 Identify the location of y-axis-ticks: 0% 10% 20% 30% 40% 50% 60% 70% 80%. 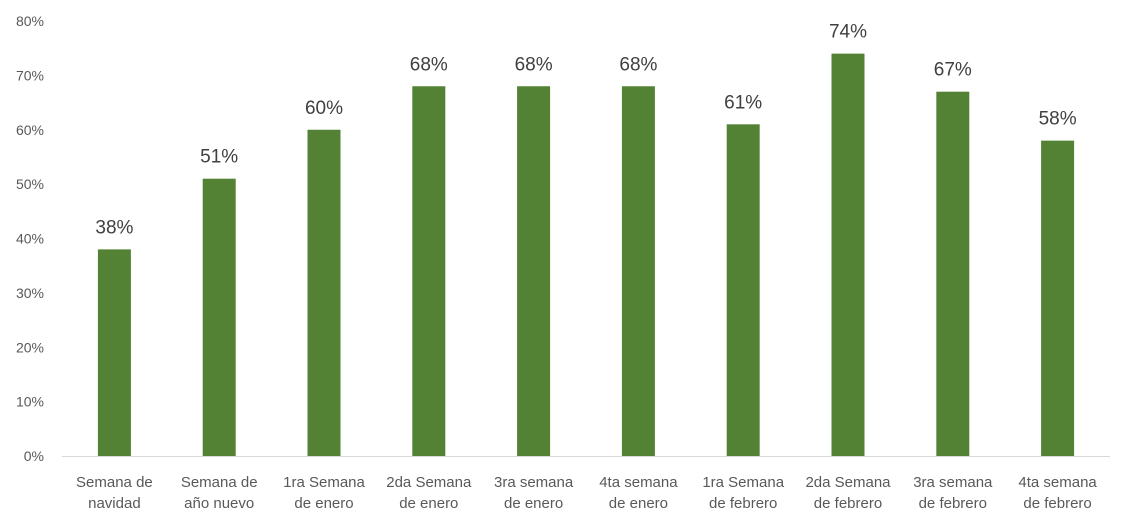
(30, 238).